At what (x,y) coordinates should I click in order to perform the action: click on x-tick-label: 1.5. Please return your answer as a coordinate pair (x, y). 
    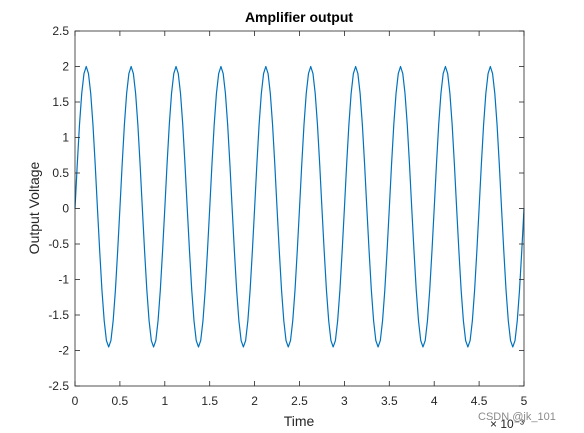
    Looking at the image, I should click on (209, 401).